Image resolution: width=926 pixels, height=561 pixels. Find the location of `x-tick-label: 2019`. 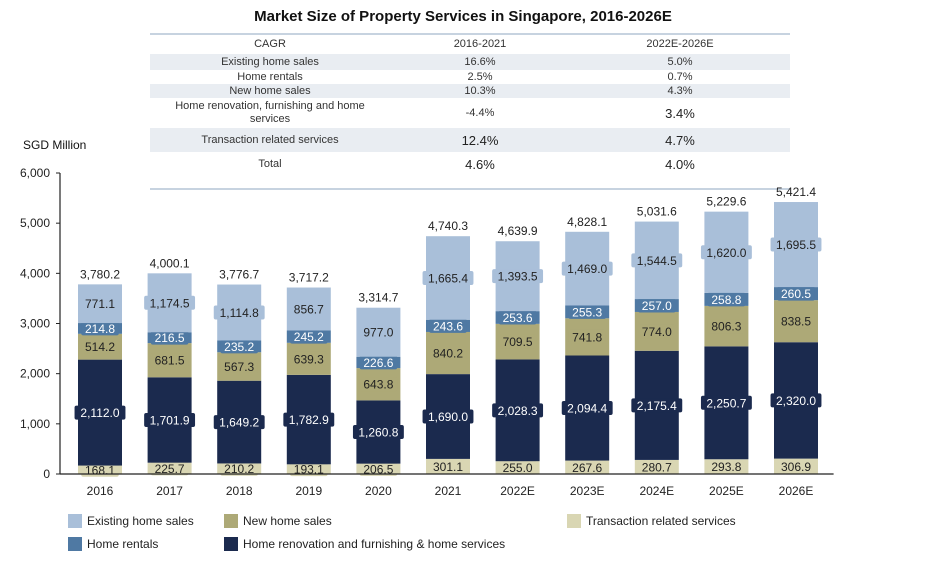

x-tick-label: 2019 is located at coordinates (308, 491).